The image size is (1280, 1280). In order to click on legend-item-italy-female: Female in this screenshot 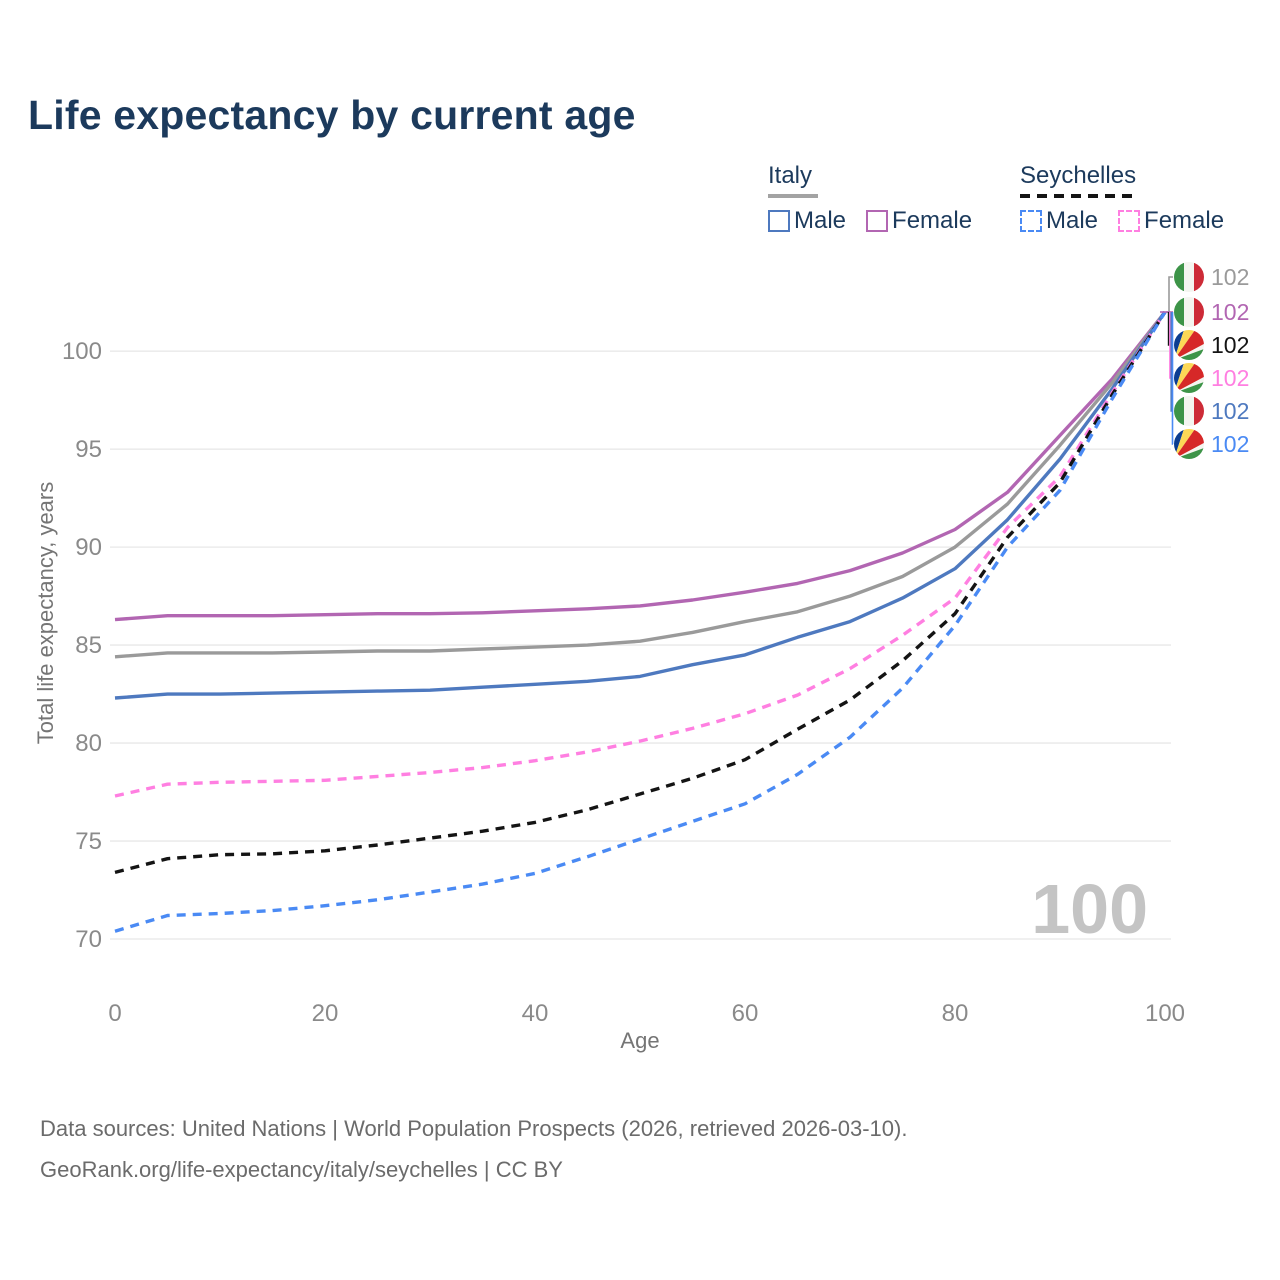, I will do `click(919, 221)`.